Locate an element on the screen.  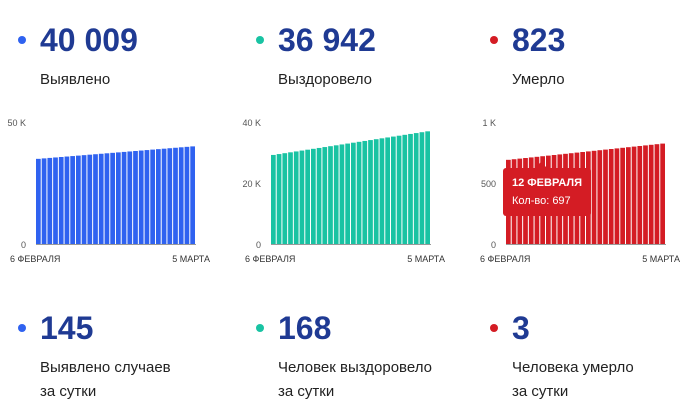
daily-recovered: 168 Человек выздоровело за сутки is located at coordinates (366, 362).